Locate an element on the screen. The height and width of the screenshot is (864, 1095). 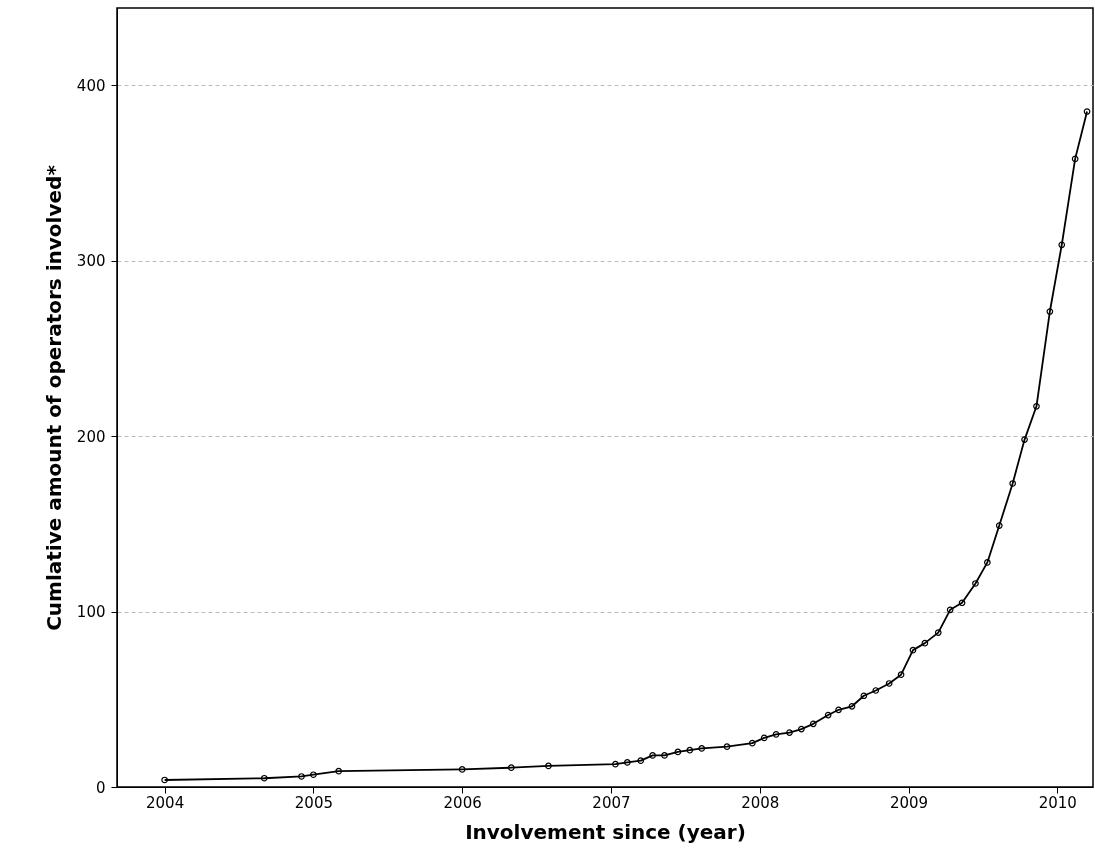
y-tick-label: 200 is located at coordinates (91, 436).